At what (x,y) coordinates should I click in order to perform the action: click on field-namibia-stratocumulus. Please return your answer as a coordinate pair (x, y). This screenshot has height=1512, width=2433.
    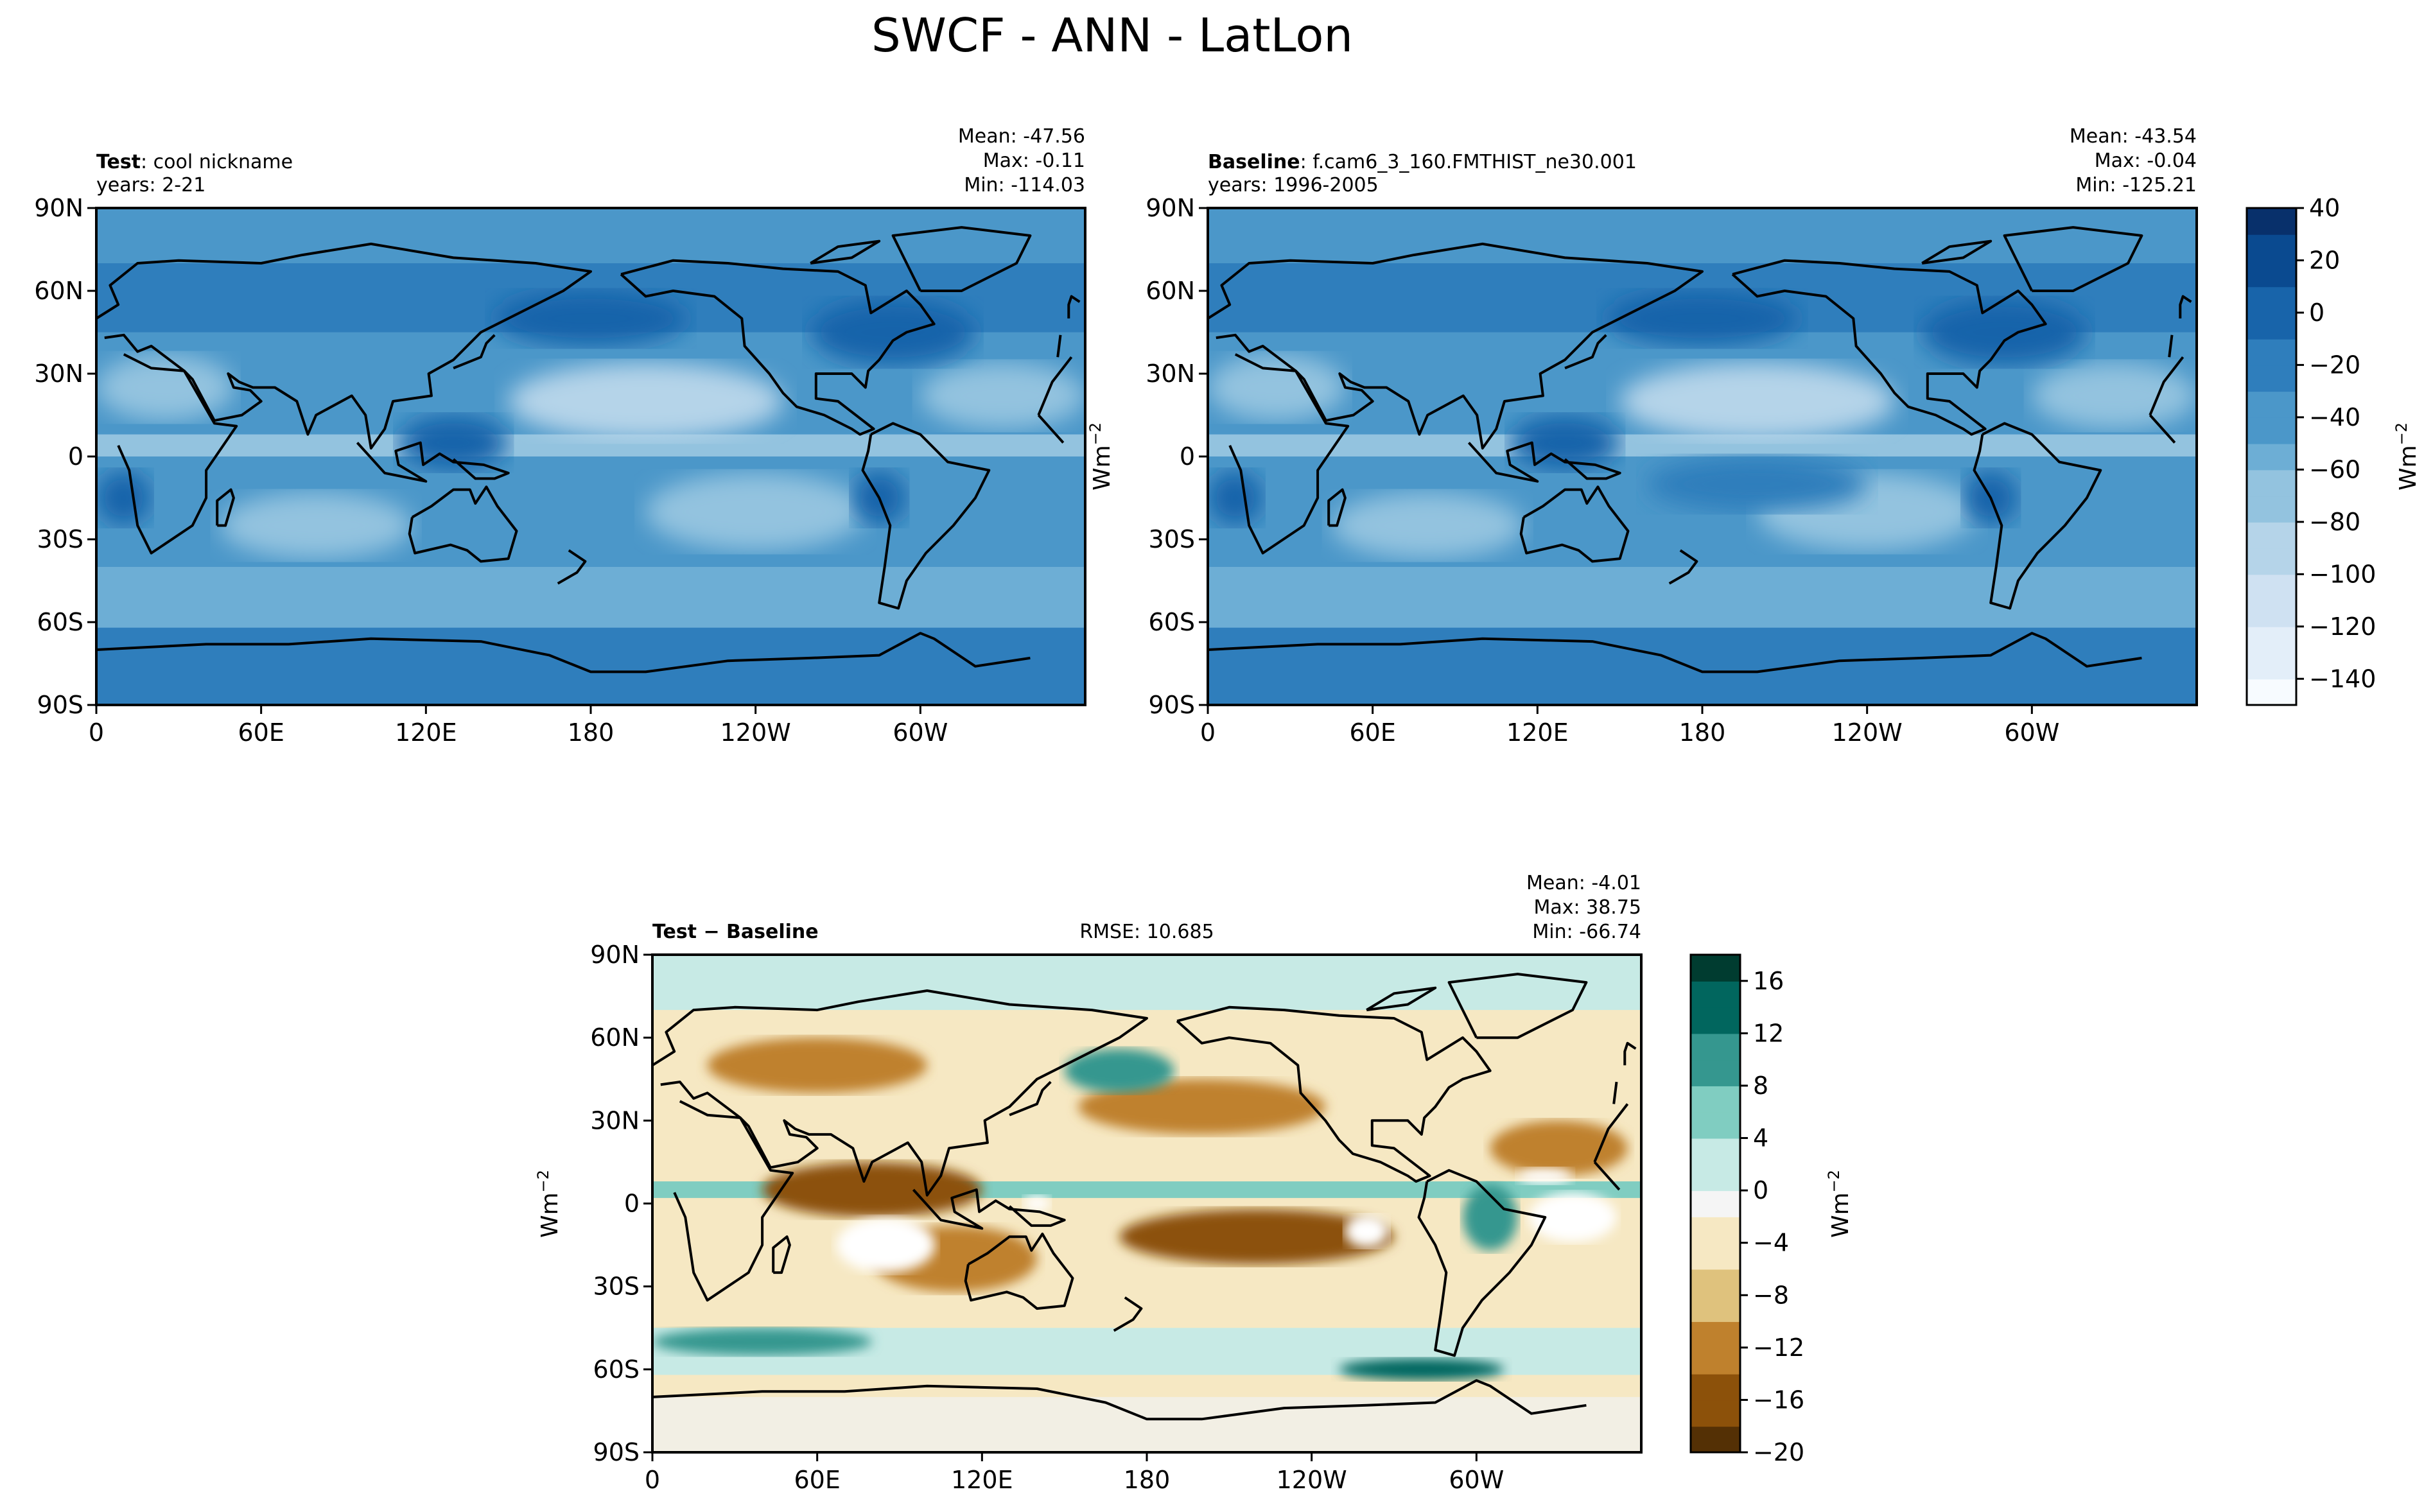
    Looking at the image, I should click on (124, 498).